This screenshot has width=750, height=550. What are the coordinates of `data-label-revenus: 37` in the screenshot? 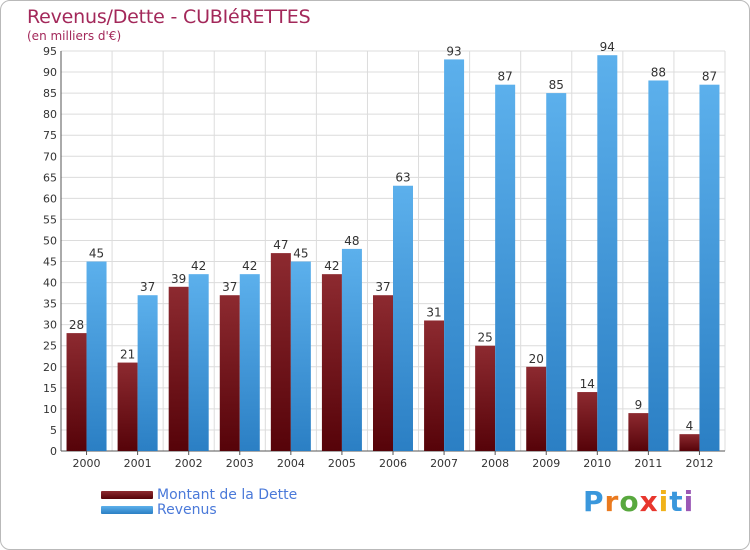 It's located at (147, 287).